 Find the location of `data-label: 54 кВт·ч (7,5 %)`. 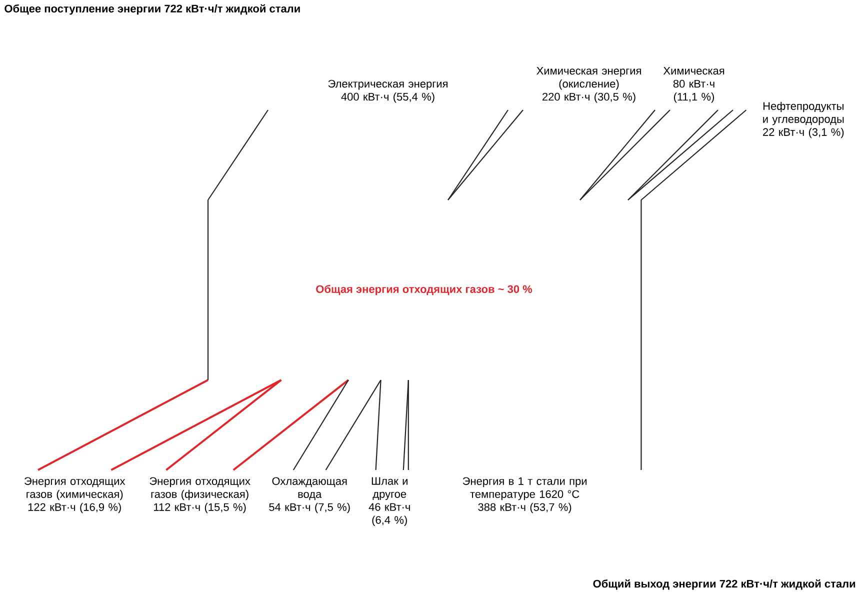

data-label: 54 кВт·ч (7,5 %) is located at coordinates (309, 508).